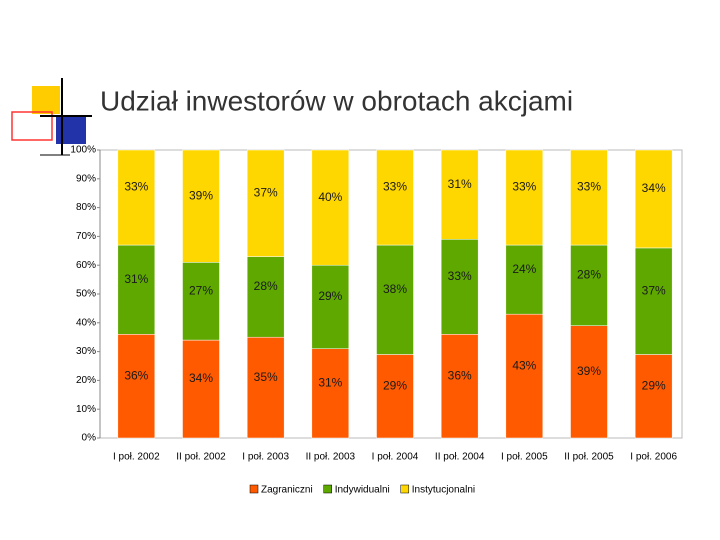 This screenshot has height=540, width=720. What do you see at coordinates (524, 365) in the screenshot?
I see `value-label: 43%` at bounding box center [524, 365].